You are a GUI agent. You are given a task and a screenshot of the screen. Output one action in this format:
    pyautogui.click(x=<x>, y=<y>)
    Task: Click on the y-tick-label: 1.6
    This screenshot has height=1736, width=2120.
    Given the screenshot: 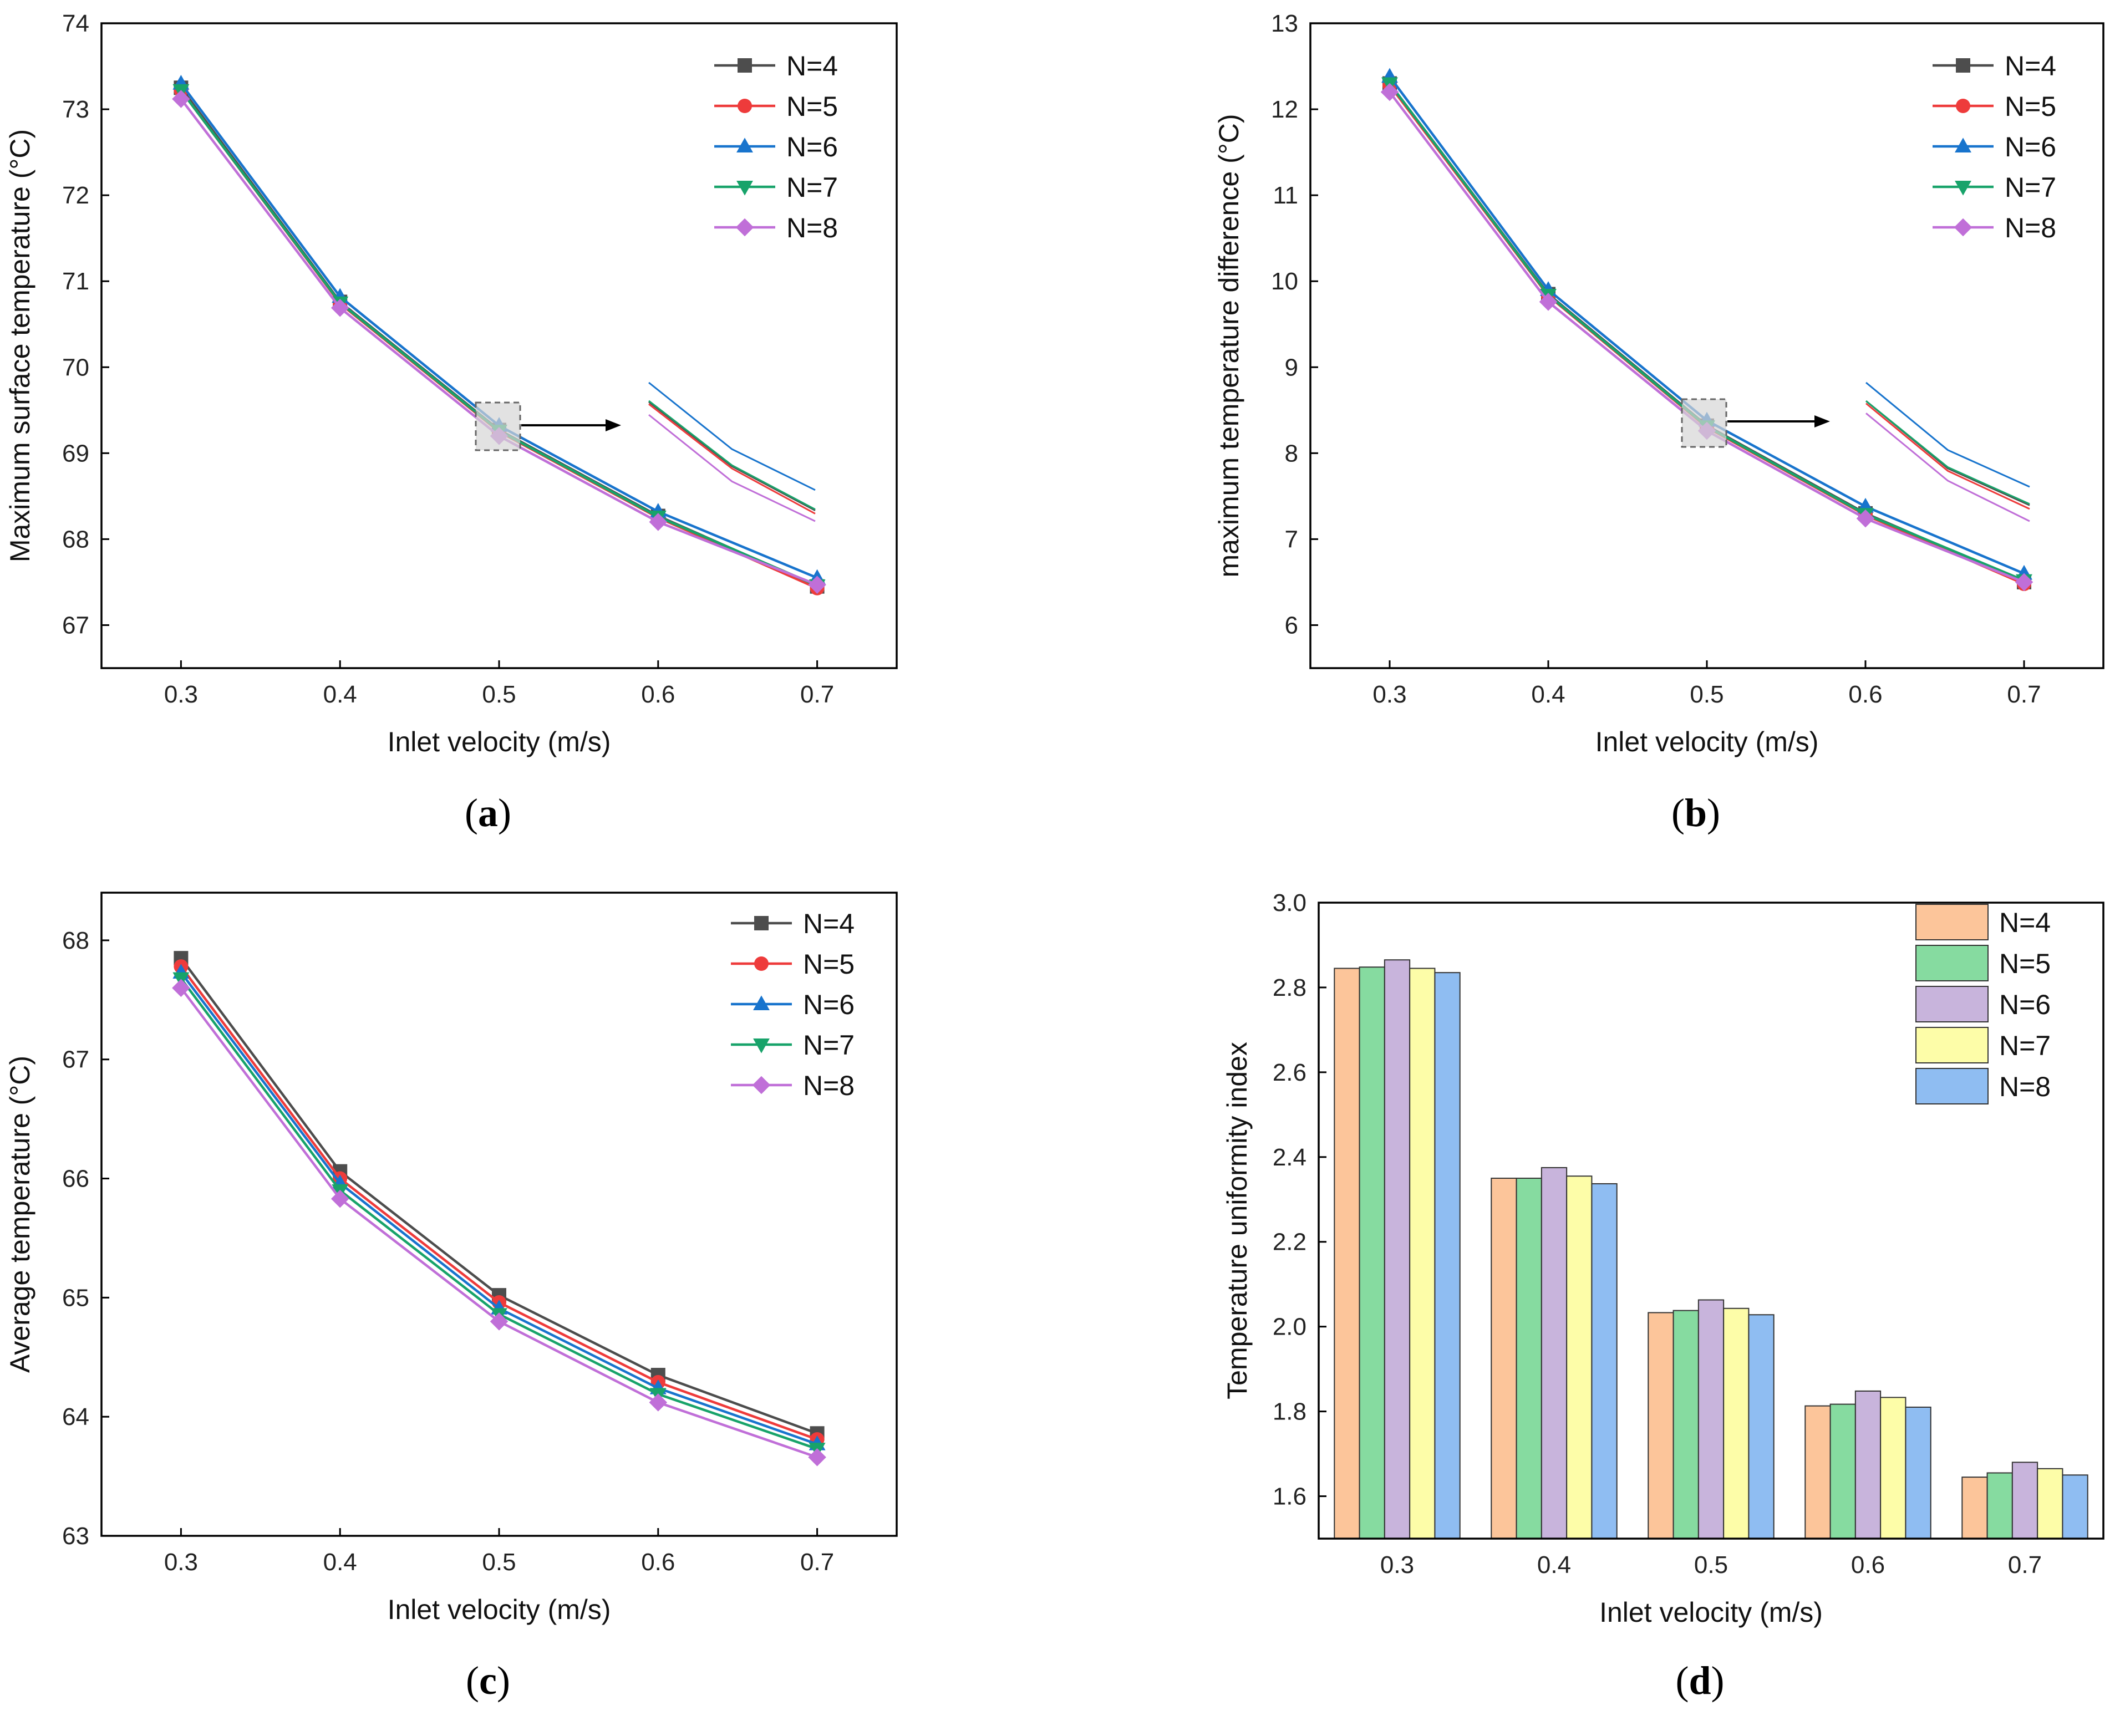 What is the action you would take?
    pyautogui.click(x=1289, y=1497)
    